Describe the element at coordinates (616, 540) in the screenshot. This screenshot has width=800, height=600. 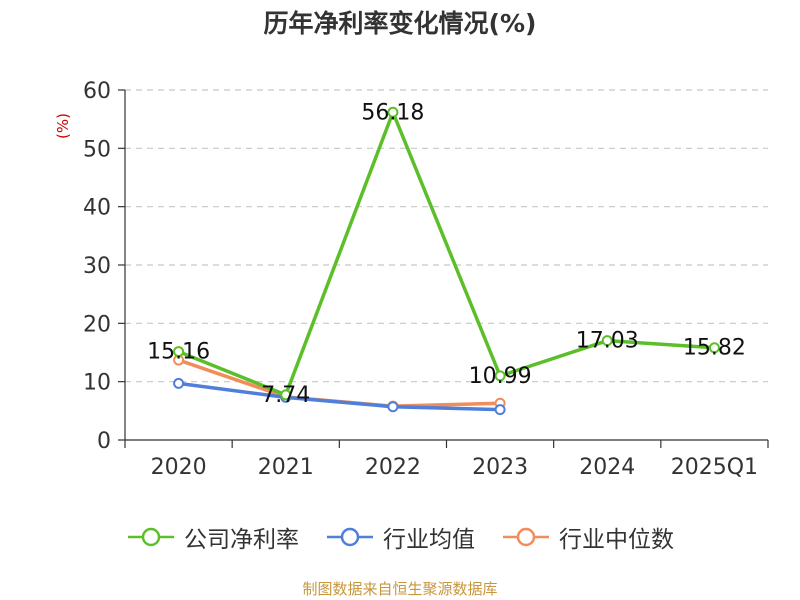
I see `legend-label: 行业中位数` at that location.